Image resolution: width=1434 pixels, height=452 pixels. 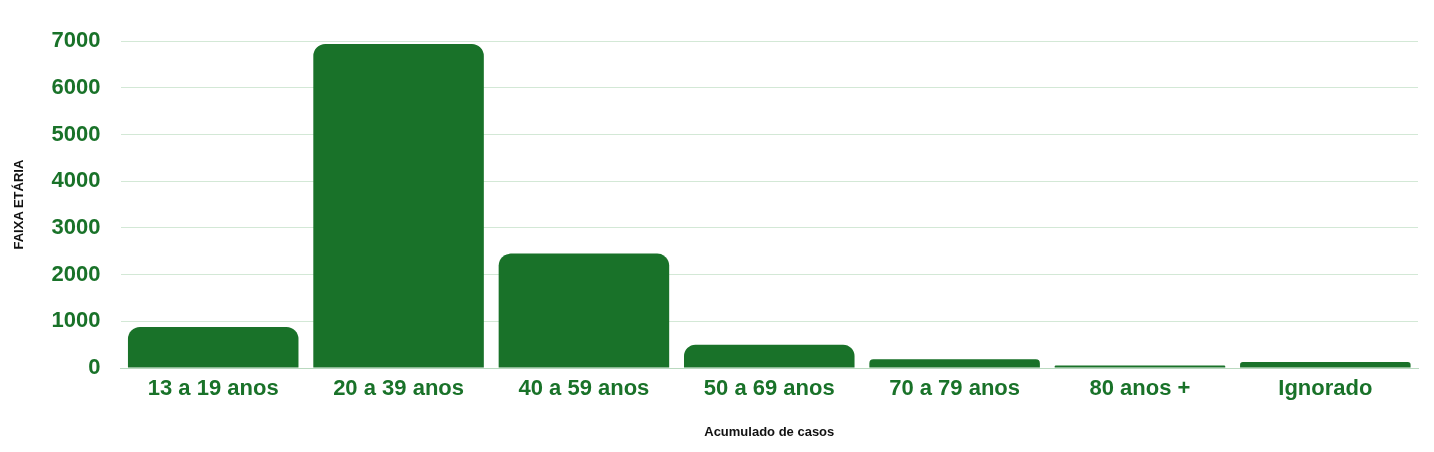 I want to click on y-tick-label: 3000, so click(x=76, y=227).